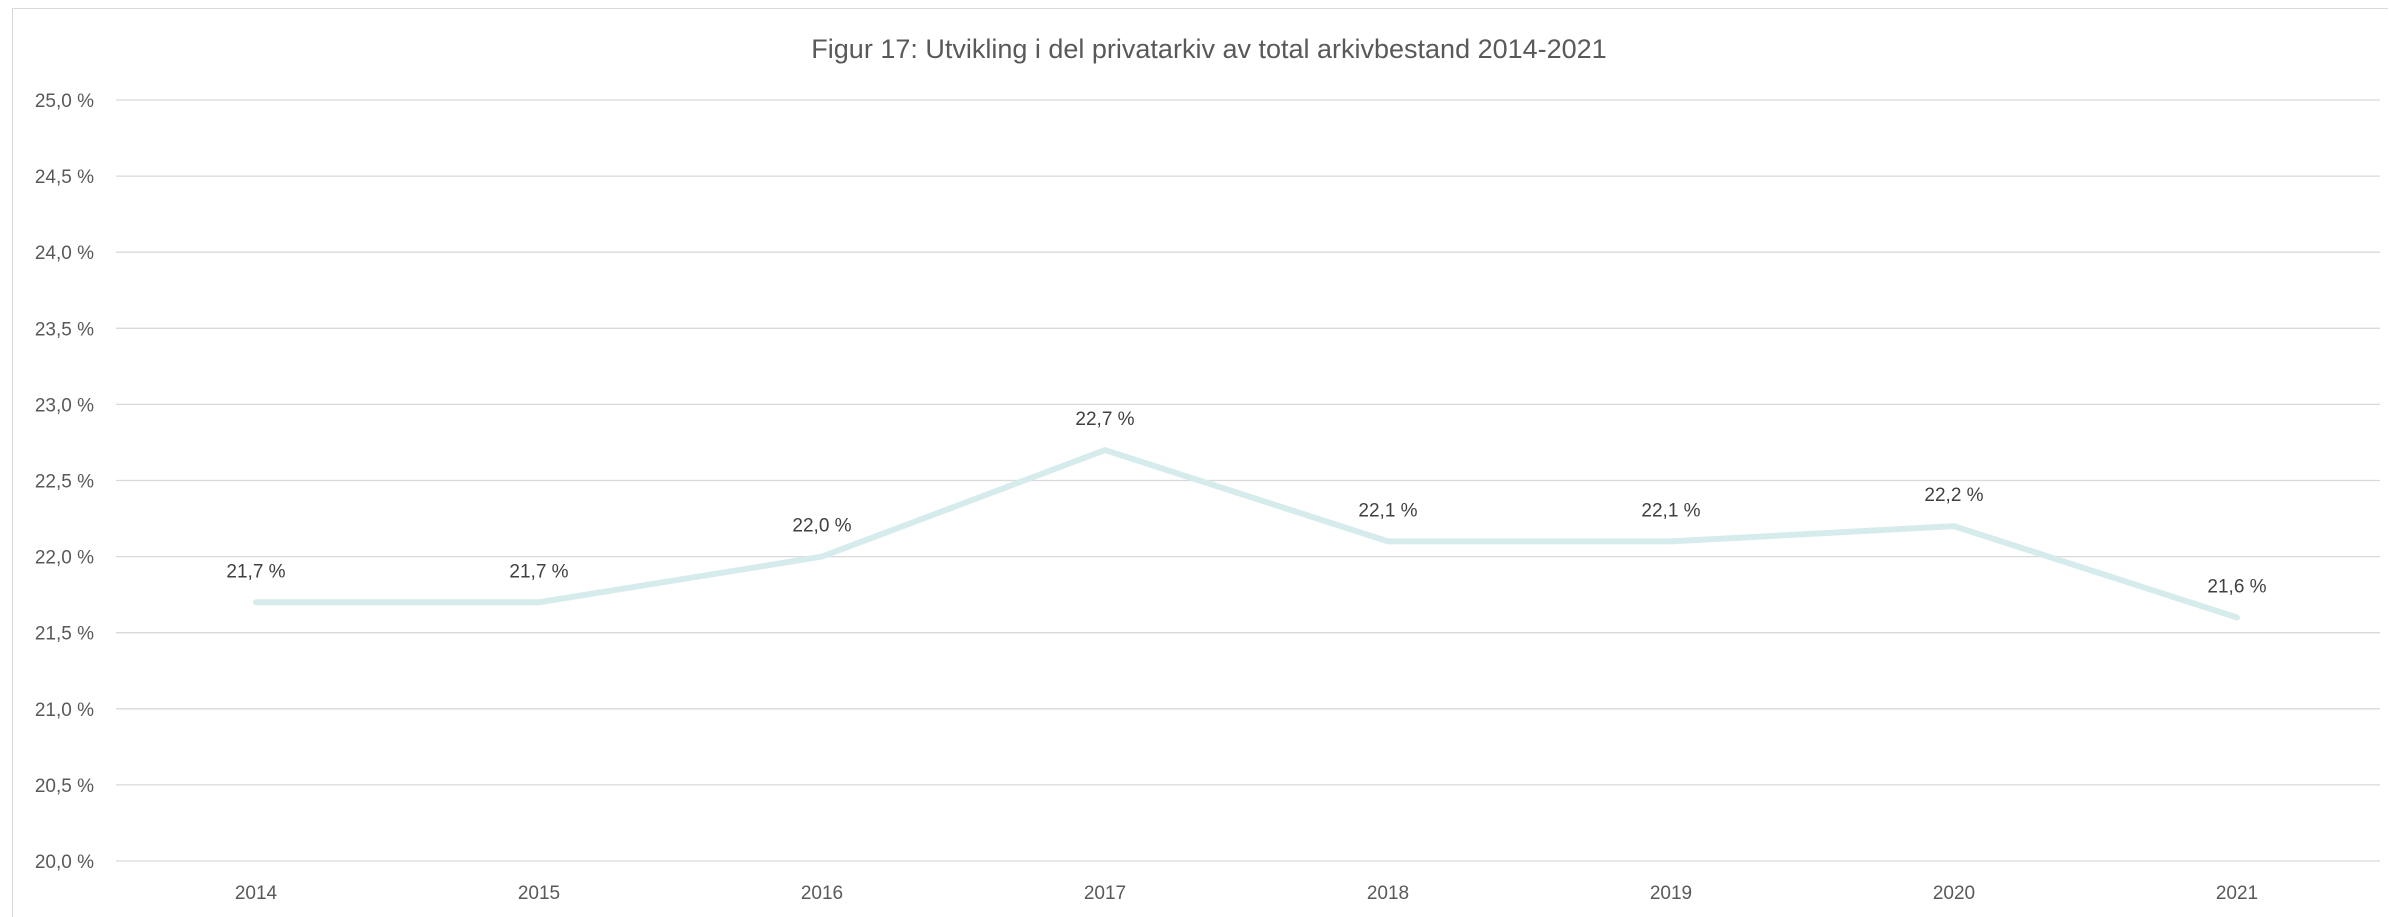 The width and height of the screenshot is (2389, 917). What do you see at coordinates (64, 710) in the screenshot?
I see `y-tick-label: 21,0 %` at bounding box center [64, 710].